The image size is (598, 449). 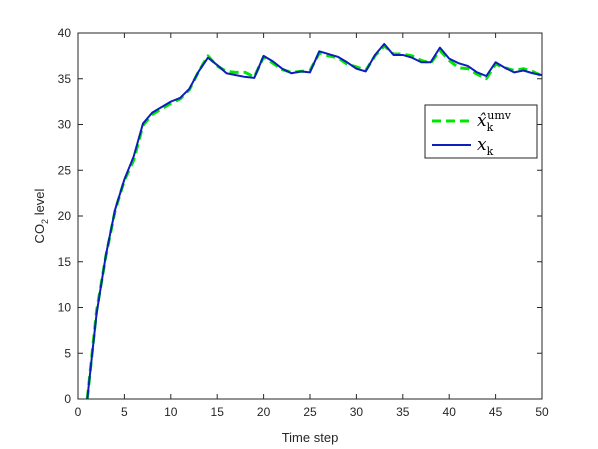 I want to click on y-tick-label: 15, so click(x=65, y=262).